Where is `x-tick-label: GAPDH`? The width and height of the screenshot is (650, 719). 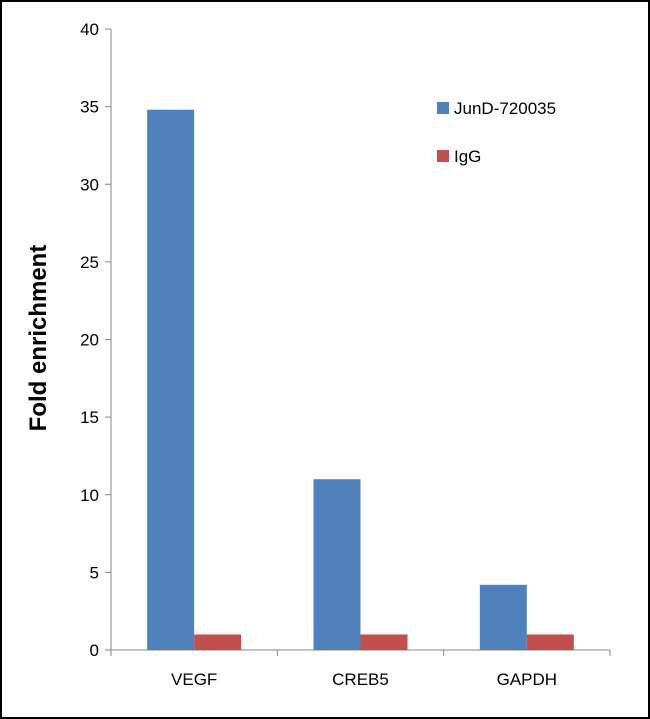
x-tick-label: GAPDH is located at coordinates (527, 679).